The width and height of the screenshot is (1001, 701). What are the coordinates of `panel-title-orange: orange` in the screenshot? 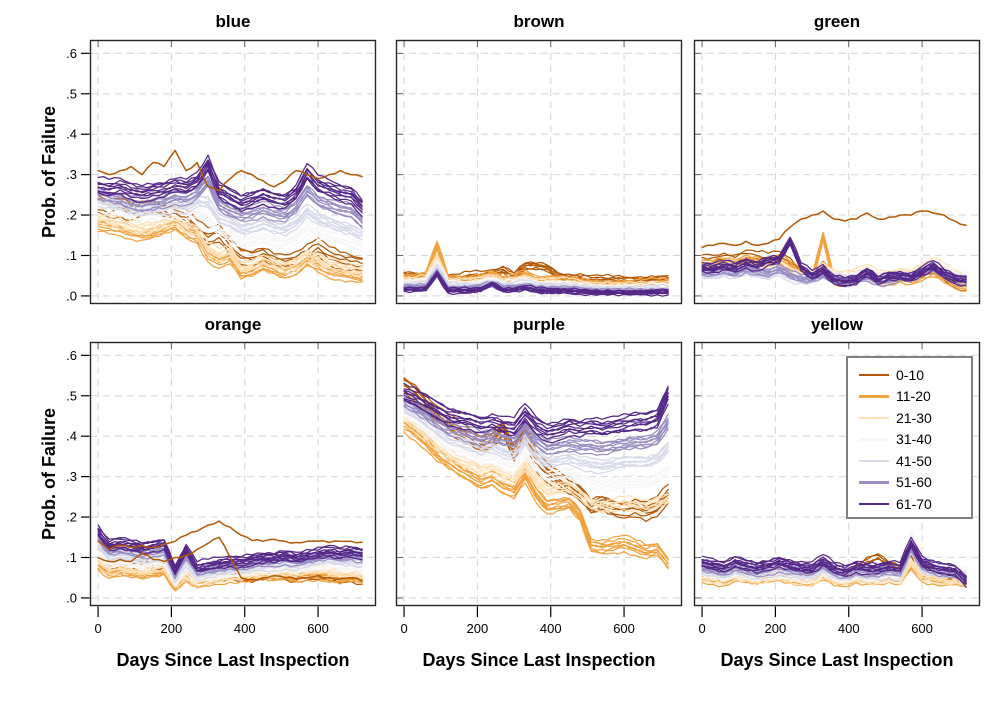 It's located at (233, 324).